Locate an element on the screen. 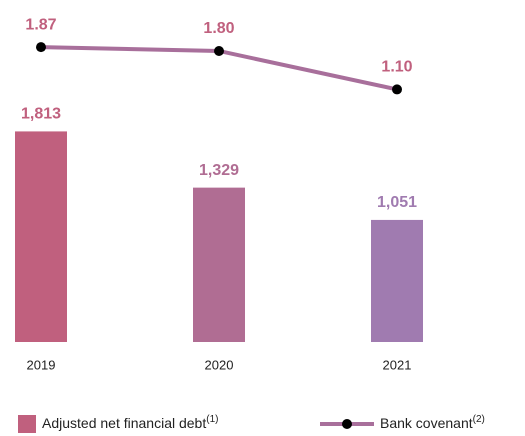 The image size is (525, 436). value-label: 1,051 is located at coordinates (397, 202).